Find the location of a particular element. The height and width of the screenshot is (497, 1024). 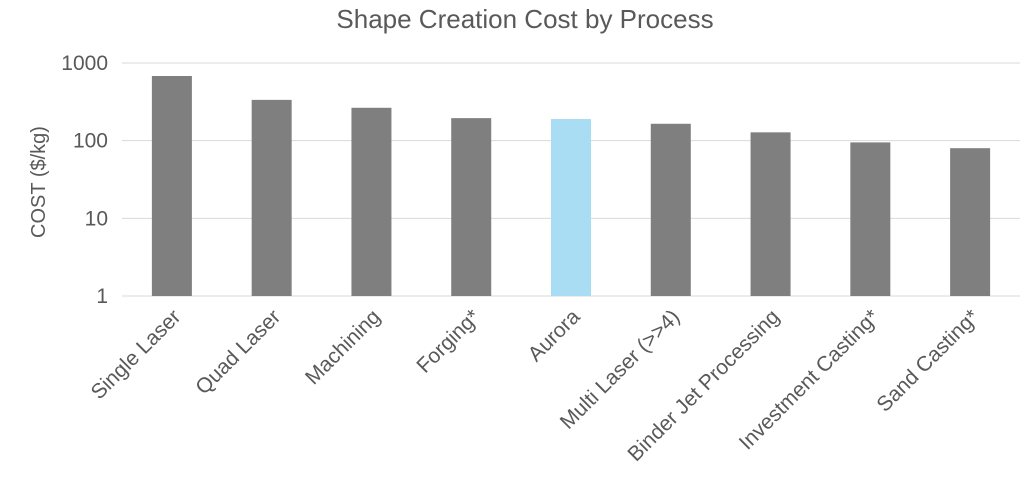

chart-title: Shape Creation Cost by Process is located at coordinates (525, 19).